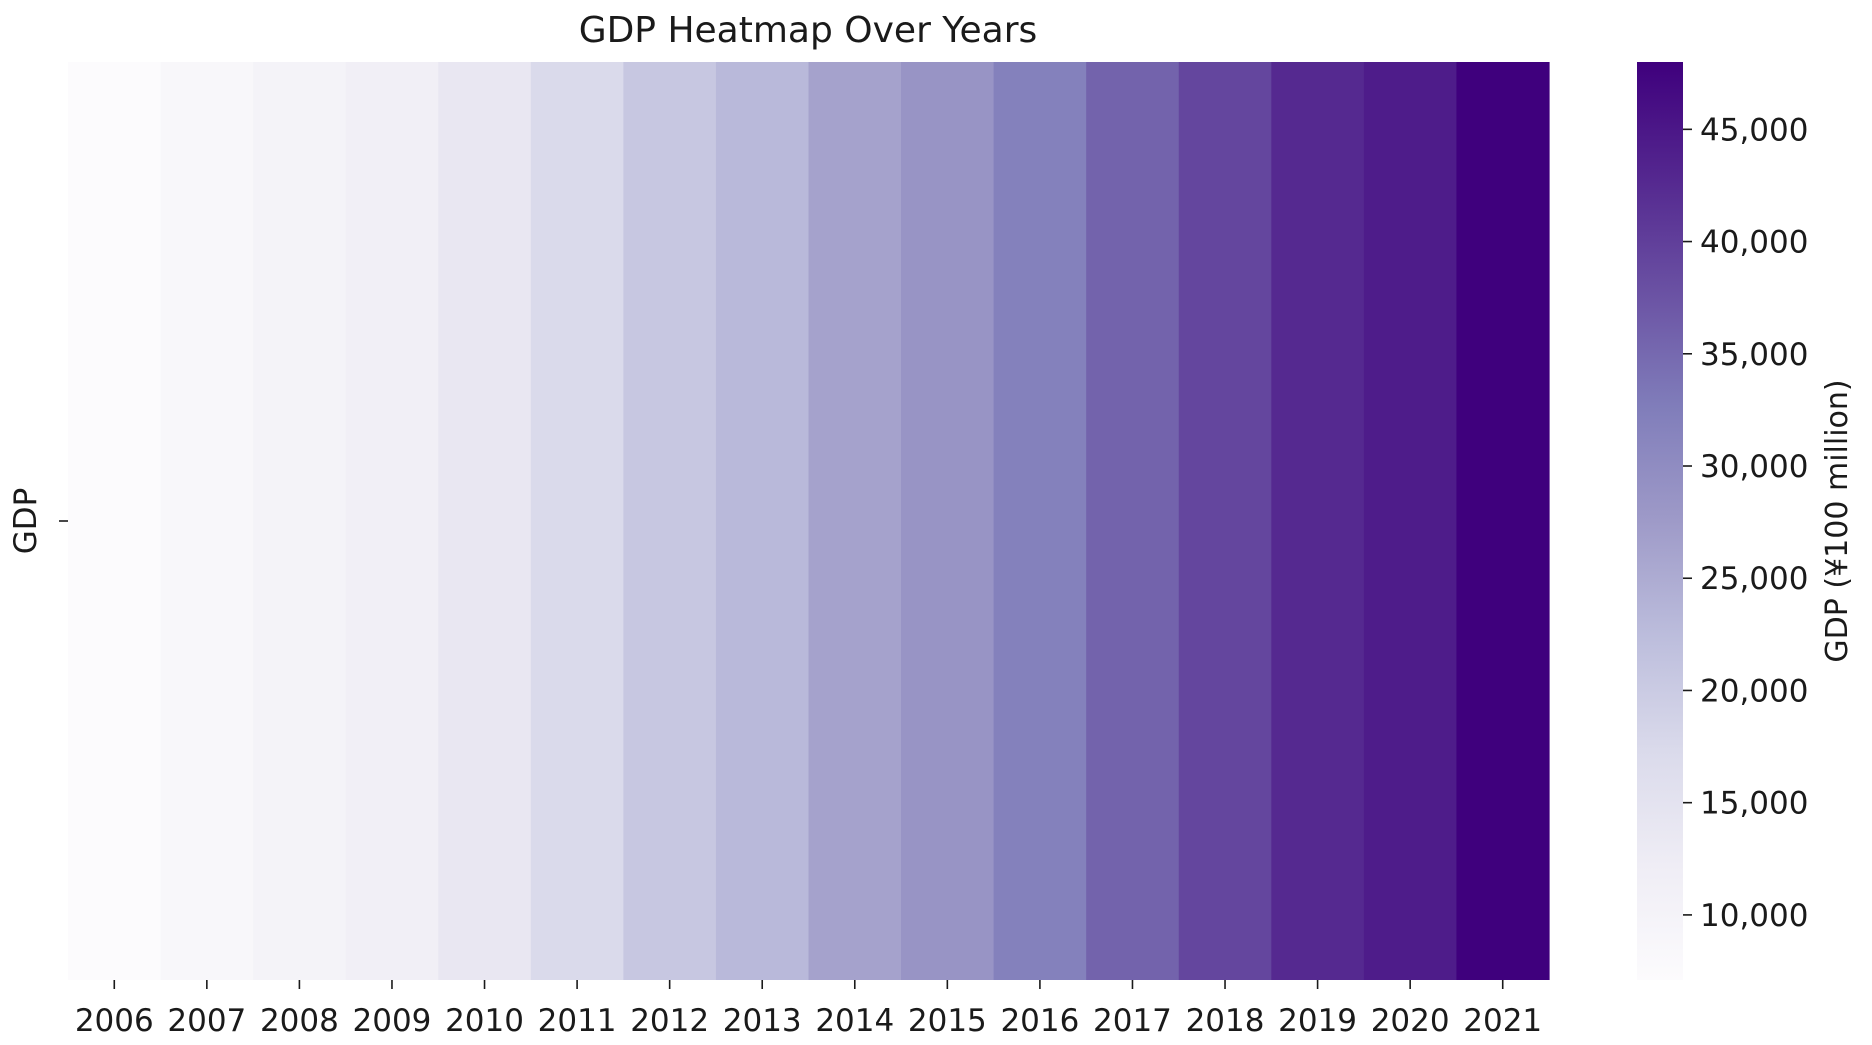  What do you see at coordinates (577, 521) in the screenshot?
I see `heatmap-cell-2011` at bounding box center [577, 521].